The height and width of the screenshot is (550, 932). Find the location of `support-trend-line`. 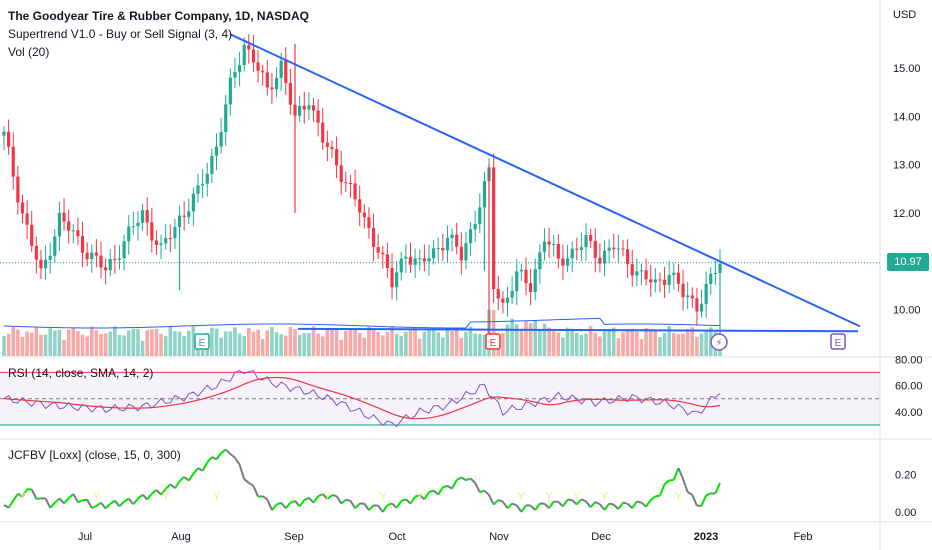

support-trend-line is located at coordinates (578, 330).